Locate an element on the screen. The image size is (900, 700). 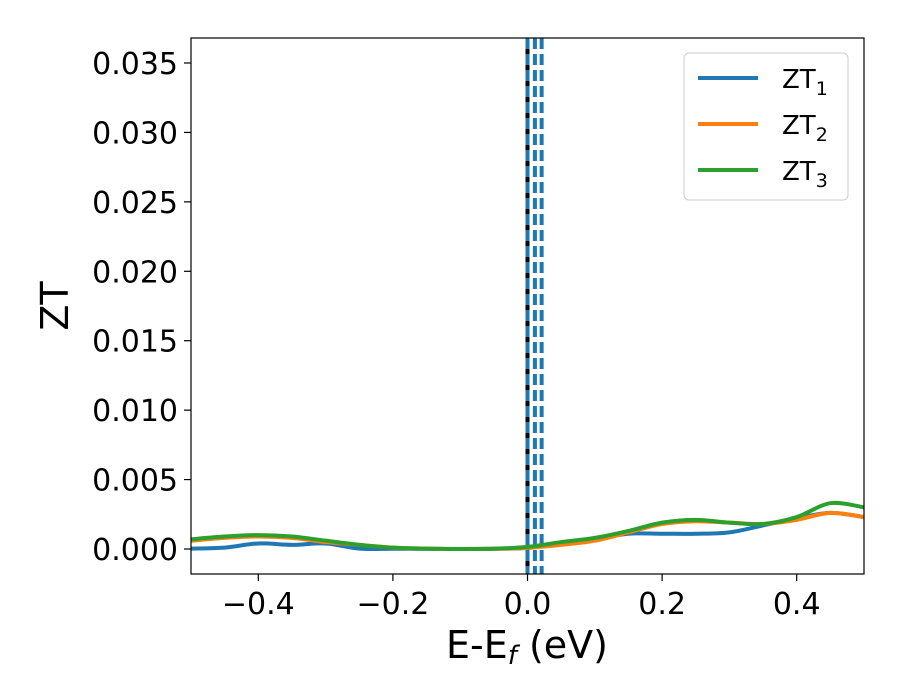
x-tick-label: −0.2 is located at coordinates (392, 604).